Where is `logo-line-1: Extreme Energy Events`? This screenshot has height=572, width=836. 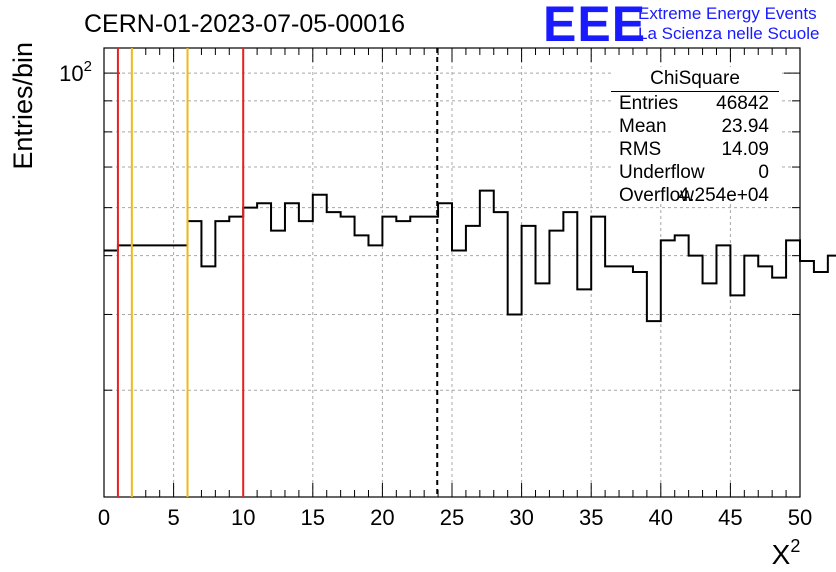 logo-line-1: Extreme Energy Events is located at coordinates (727, 13).